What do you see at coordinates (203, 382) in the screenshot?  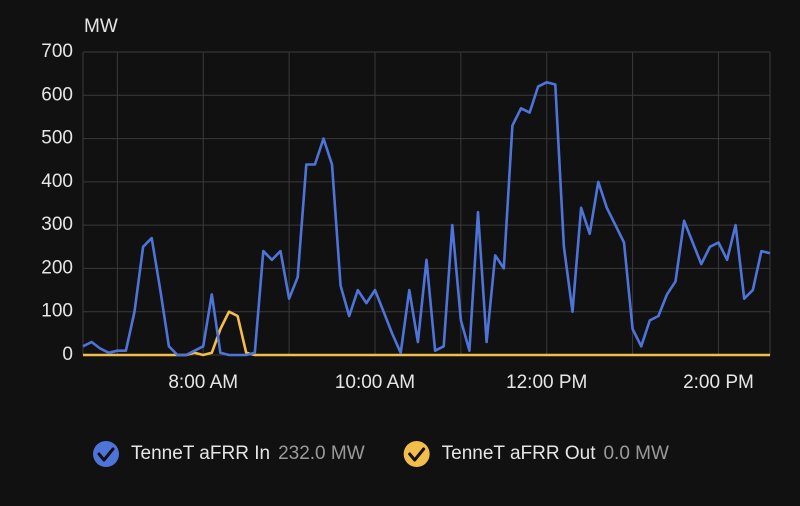 I see `x-tick-label: 8:00 AM` at bounding box center [203, 382].